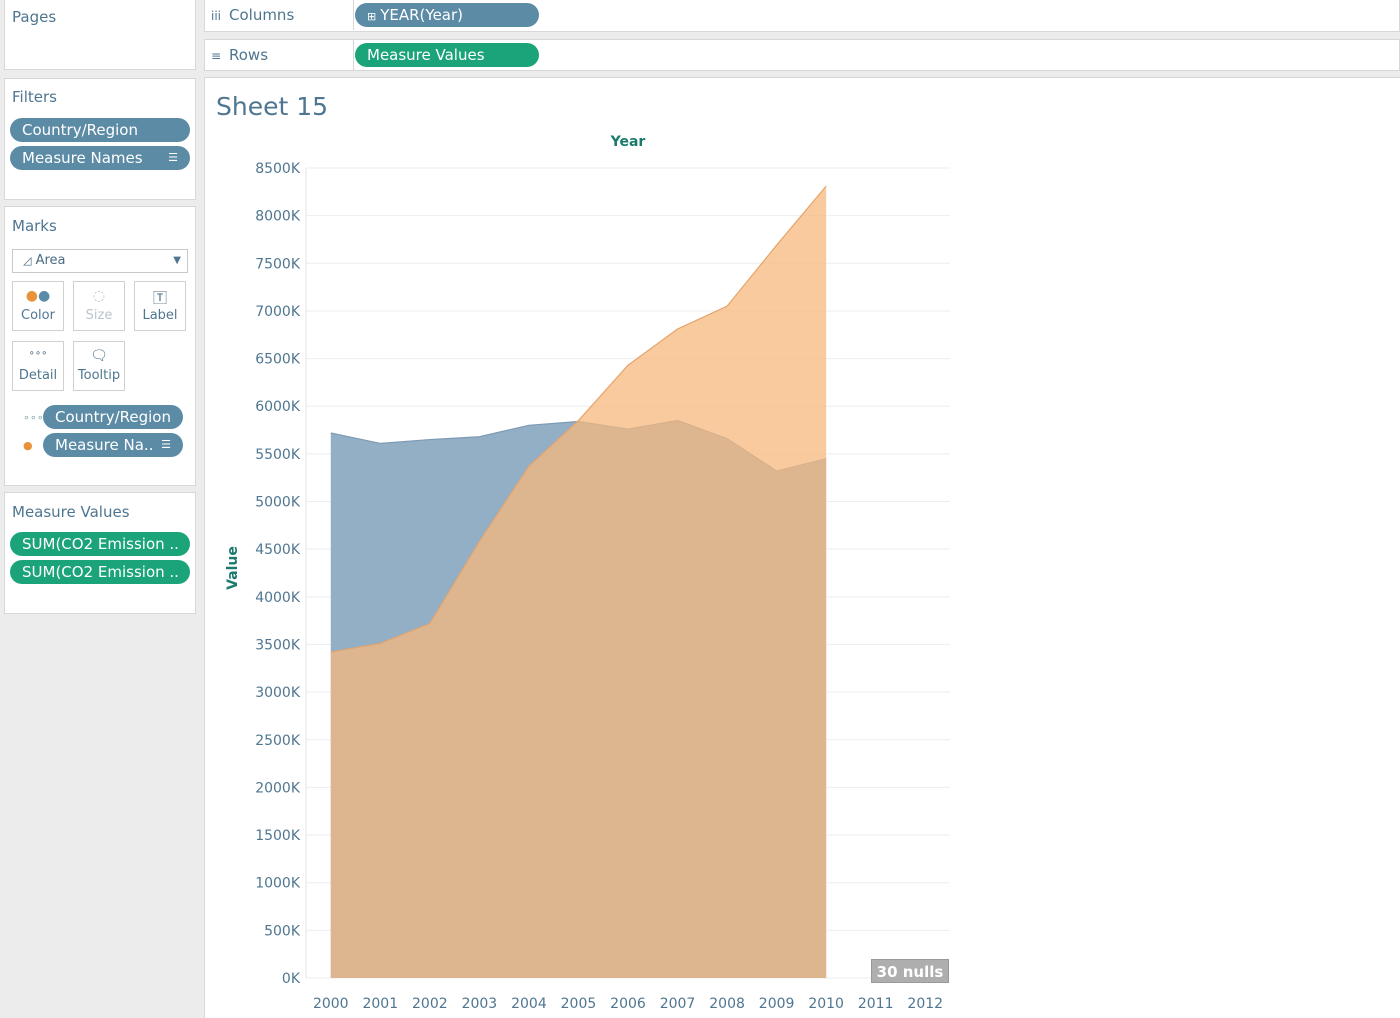  I want to click on y-tick-label: 1000K, so click(278, 884).